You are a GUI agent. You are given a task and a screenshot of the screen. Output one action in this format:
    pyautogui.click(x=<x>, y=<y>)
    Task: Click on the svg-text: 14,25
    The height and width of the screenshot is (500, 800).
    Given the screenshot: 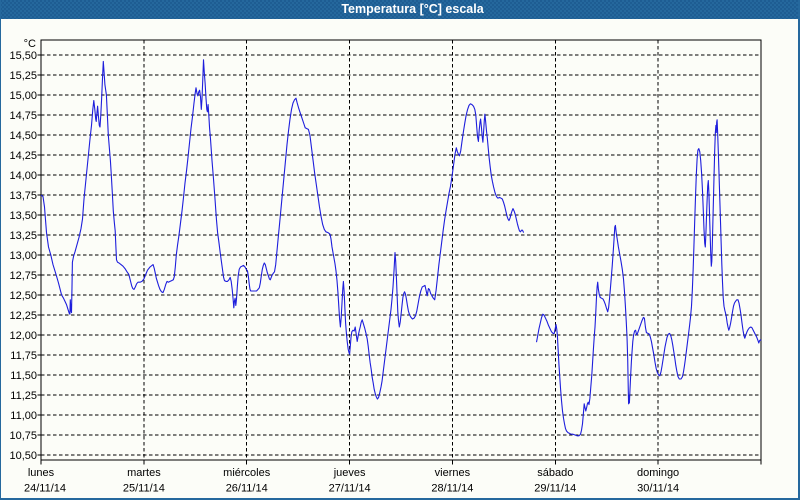 What is the action you would take?
    pyautogui.click(x=23, y=156)
    